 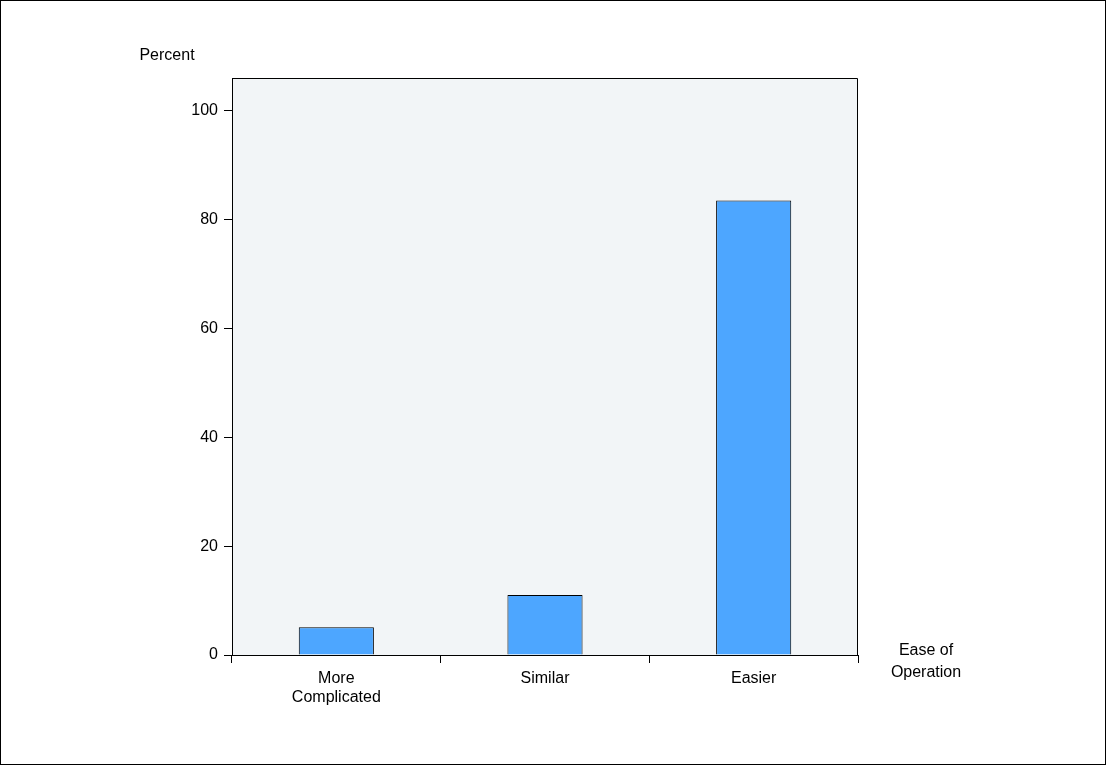 What do you see at coordinates (209, 218) in the screenshot?
I see `y-tick-label: 80` at bounding box center [209, 218].